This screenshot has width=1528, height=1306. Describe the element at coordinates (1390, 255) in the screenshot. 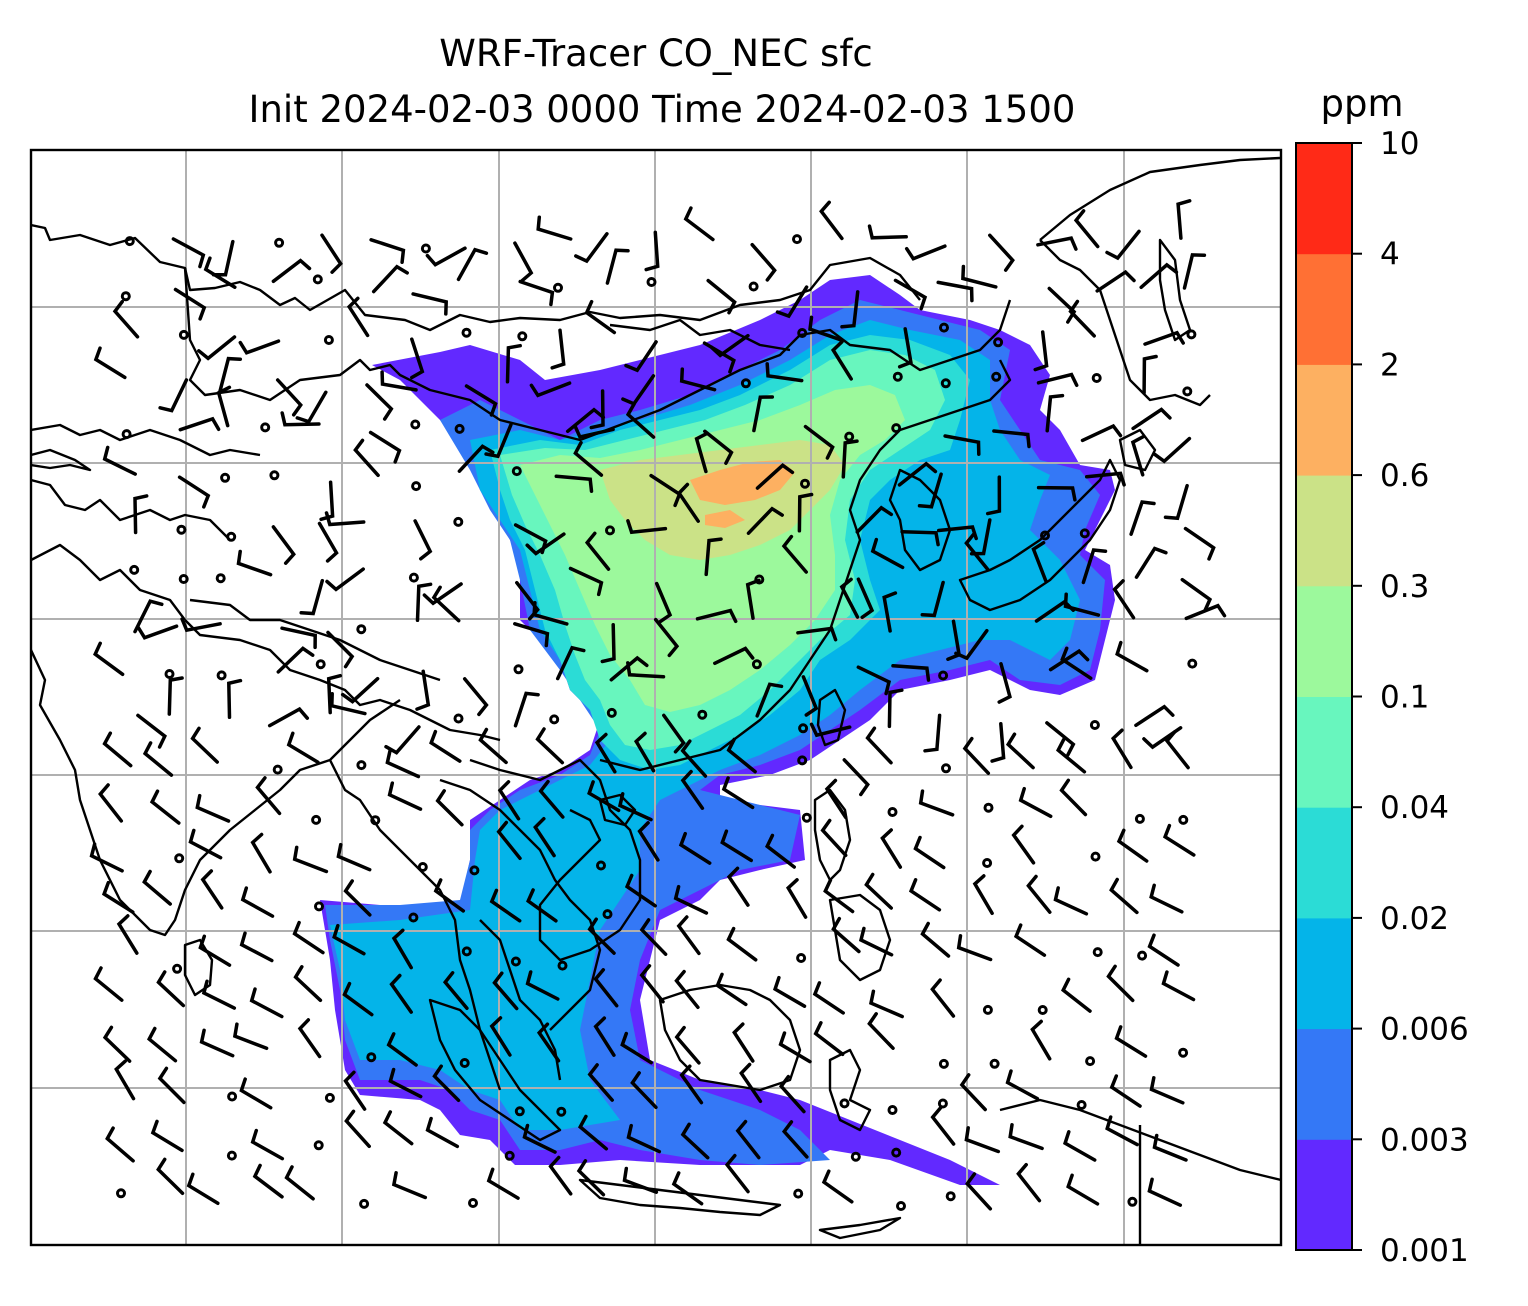

I see `colorbar-tick-label: 4` at that location.